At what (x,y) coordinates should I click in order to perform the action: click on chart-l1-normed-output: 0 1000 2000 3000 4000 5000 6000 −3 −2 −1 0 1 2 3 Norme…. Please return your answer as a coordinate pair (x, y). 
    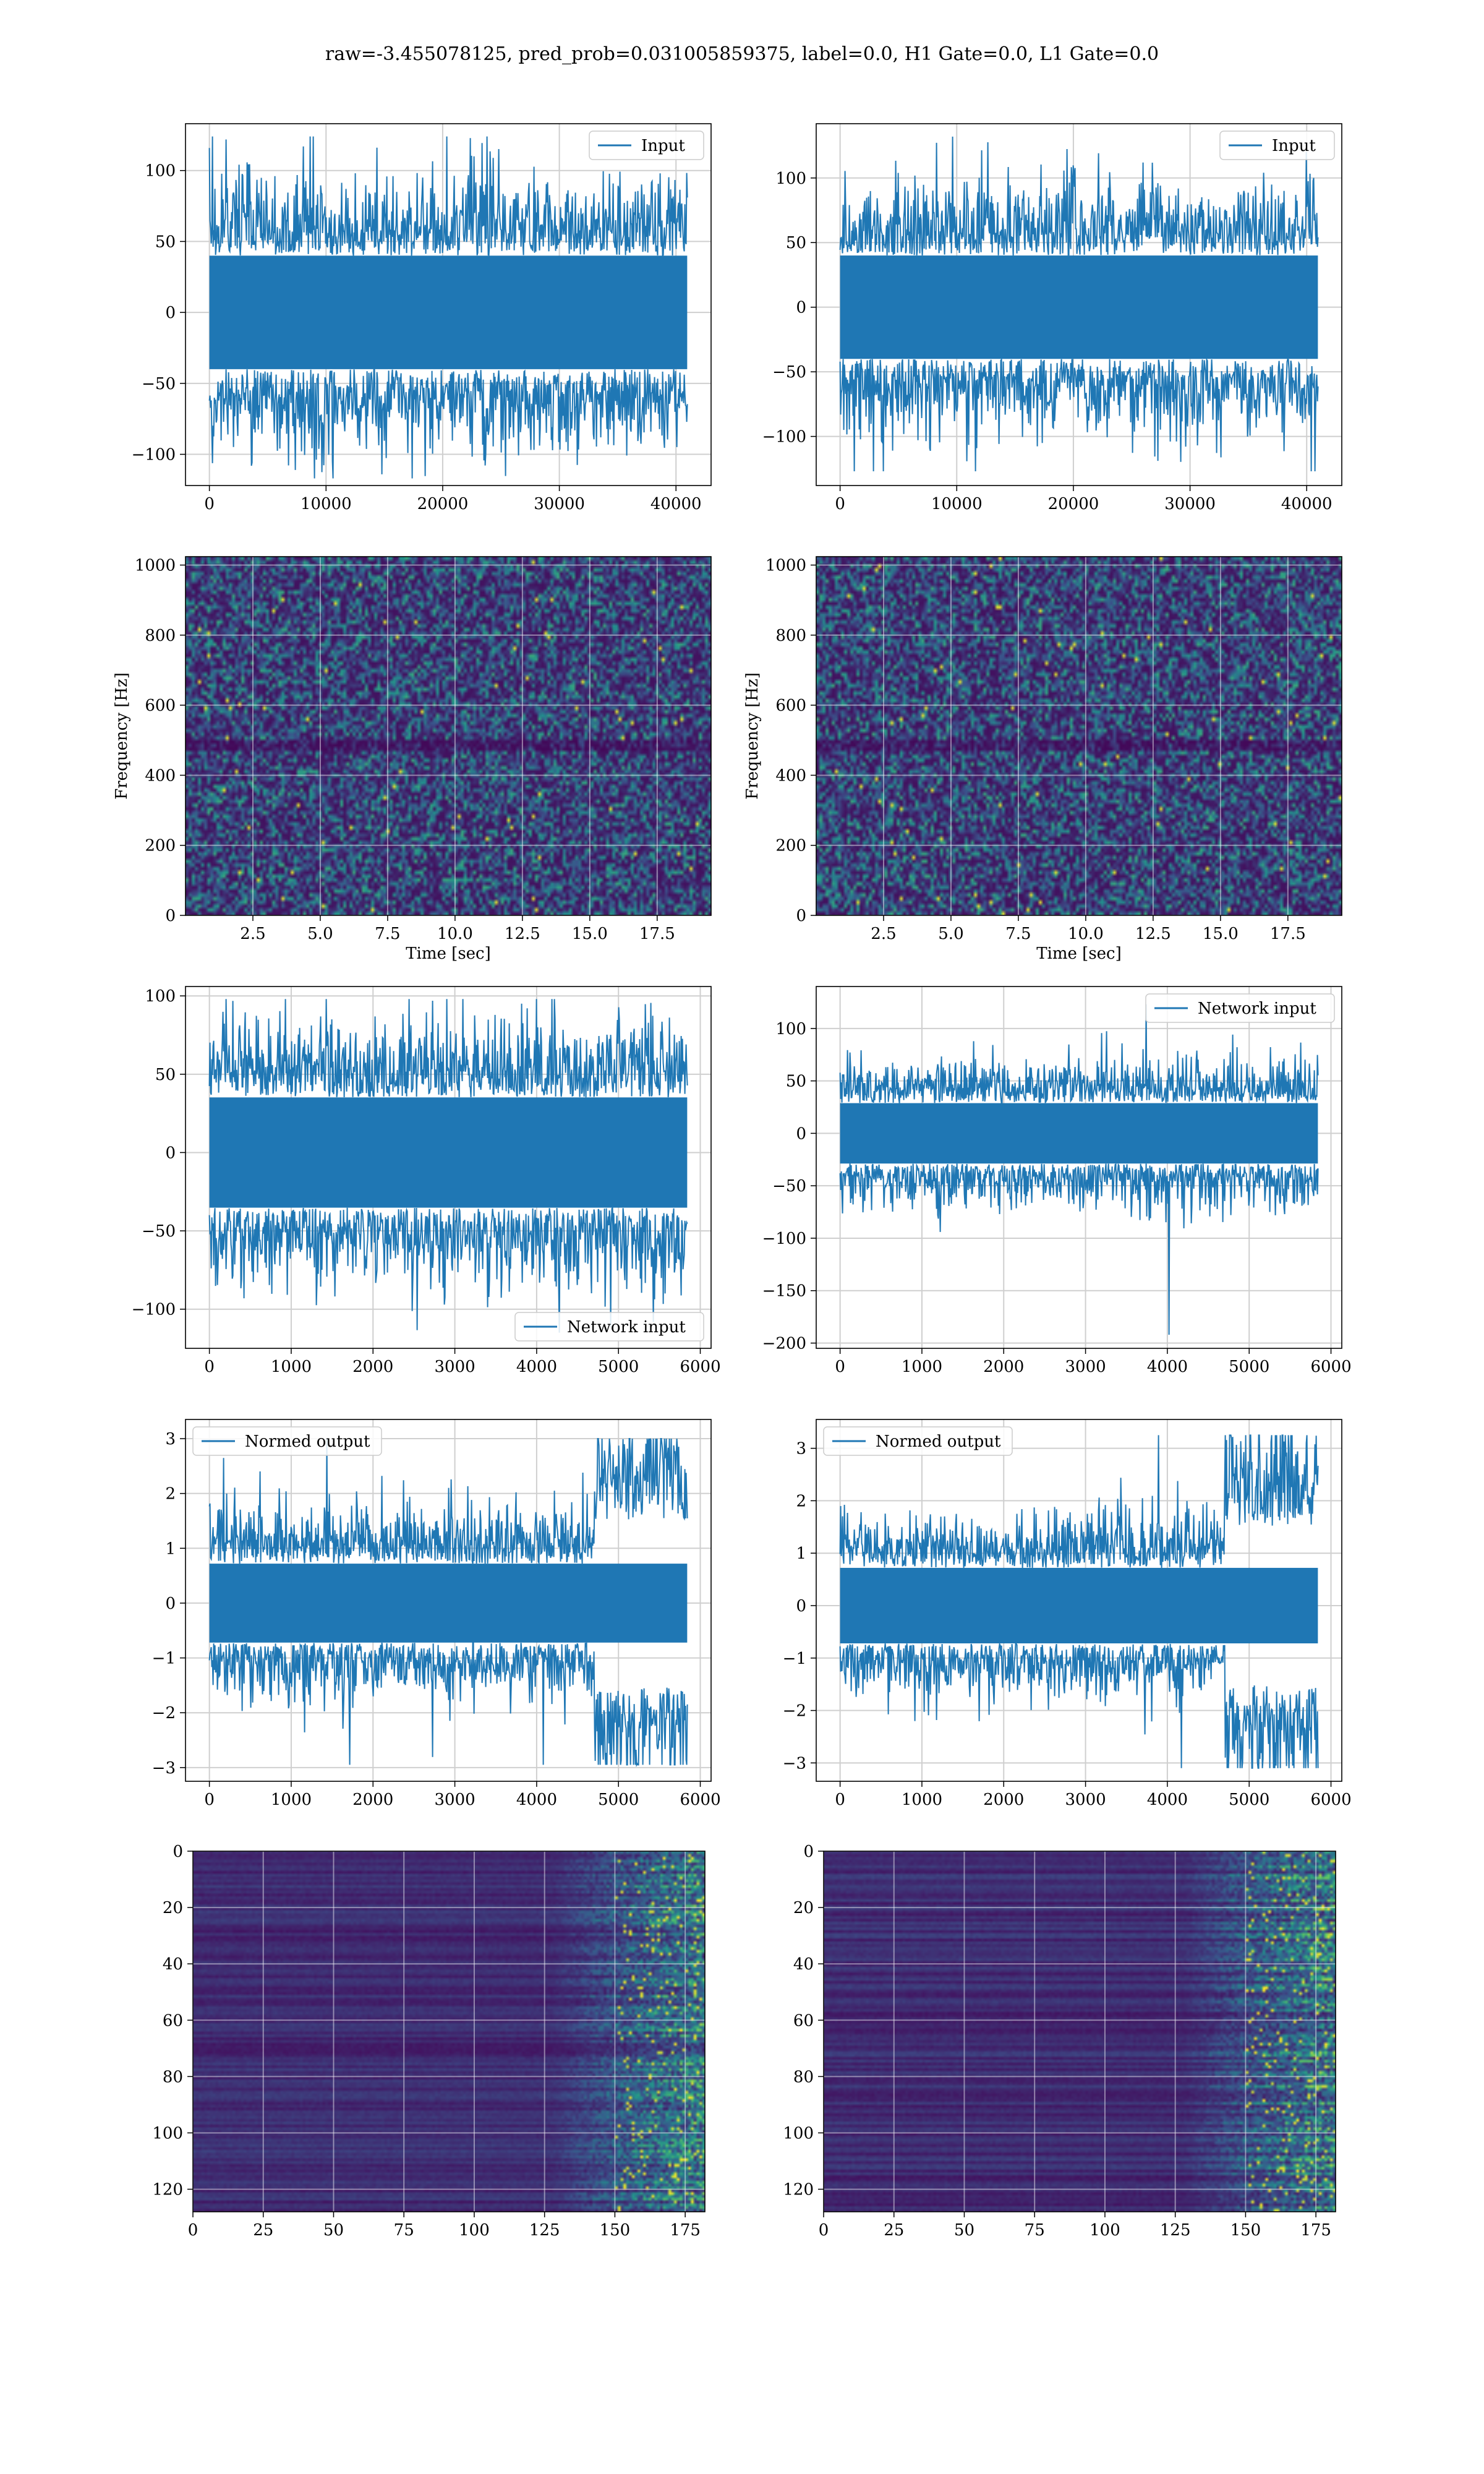
    Looking at the image, I should click on (1067, 1614).